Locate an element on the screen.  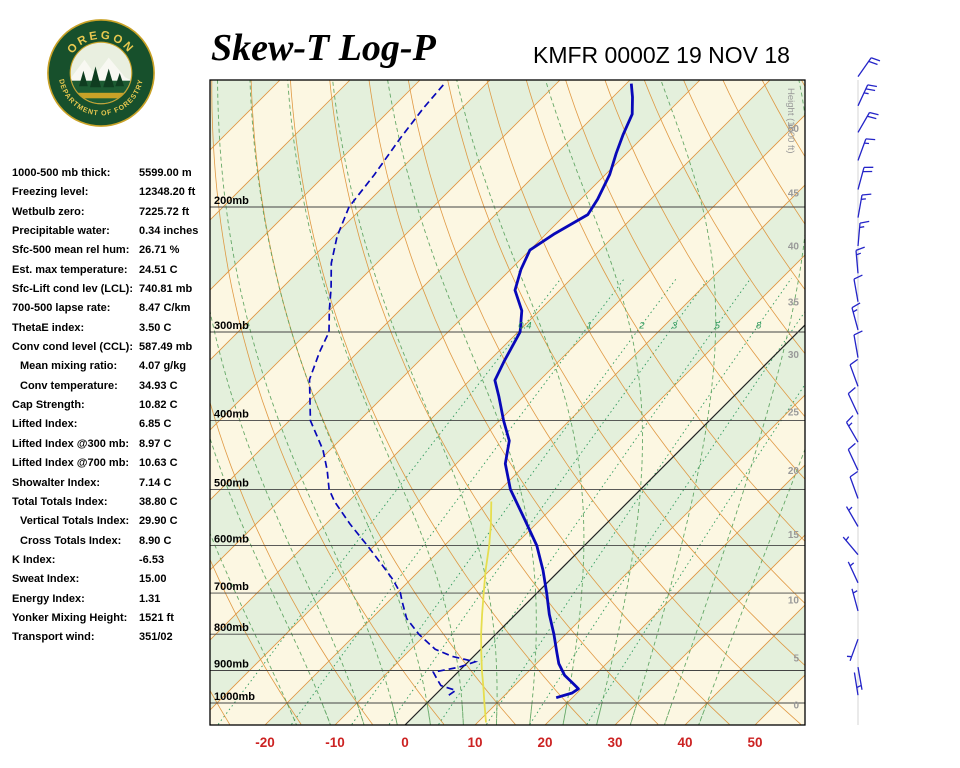
stat-row: Energy Index: 1.31 is located at coordinates (114, 599).